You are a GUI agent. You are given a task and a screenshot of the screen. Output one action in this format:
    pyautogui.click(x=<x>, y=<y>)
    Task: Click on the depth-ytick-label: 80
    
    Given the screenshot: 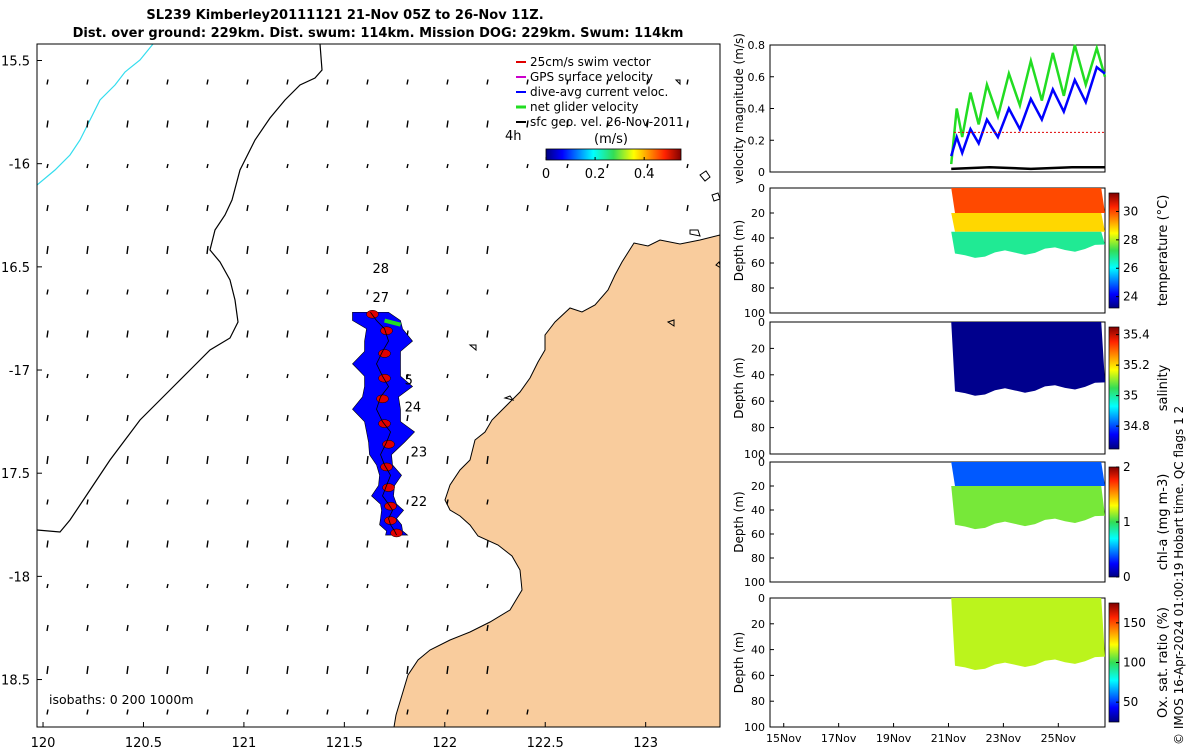 What is the action you would take?
    pyautogui.click(x=758, y=701)
    